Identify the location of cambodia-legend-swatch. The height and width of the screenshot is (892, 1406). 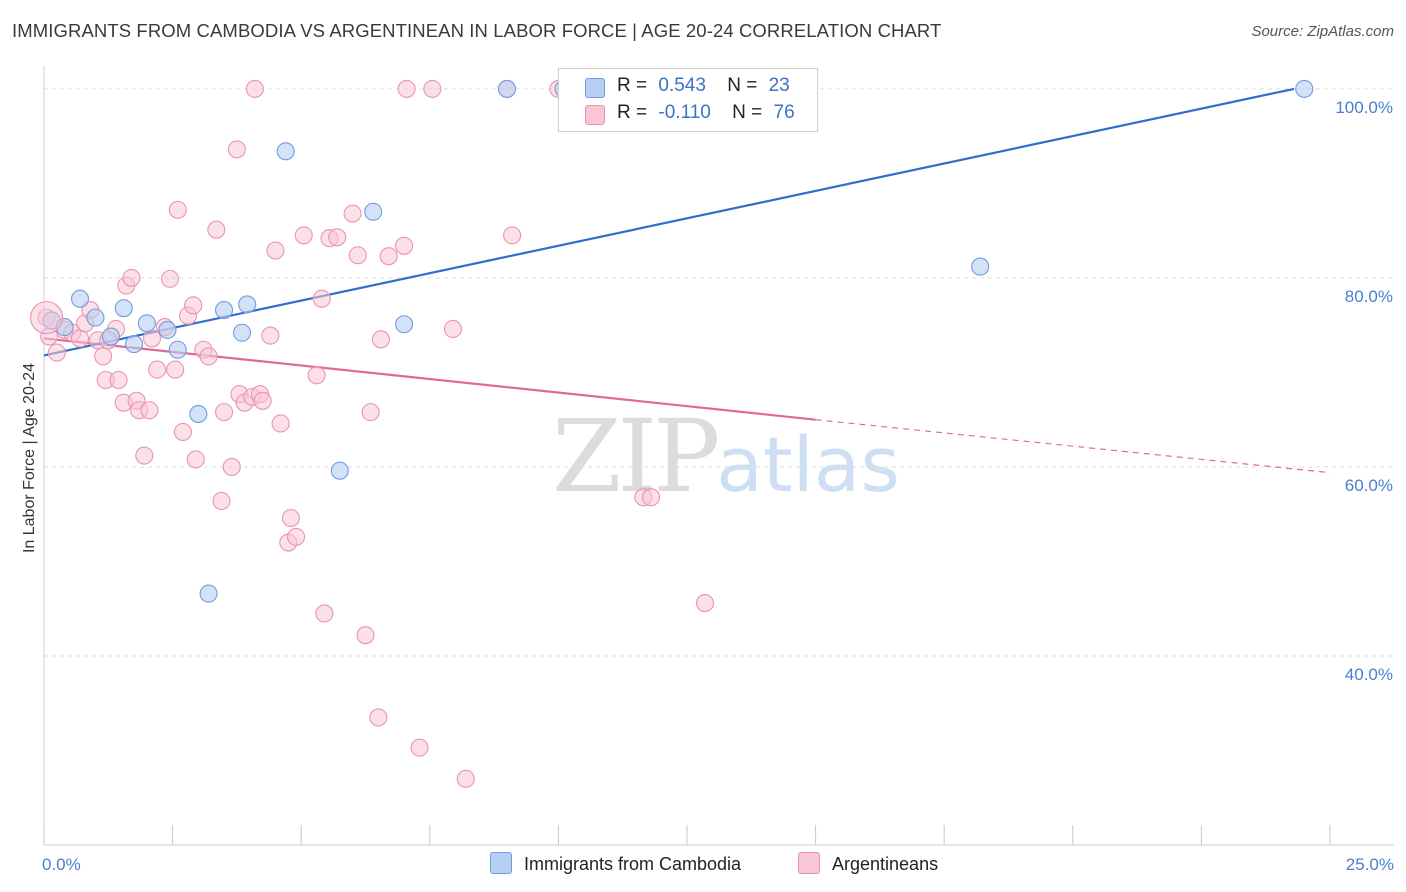
(501, 863).